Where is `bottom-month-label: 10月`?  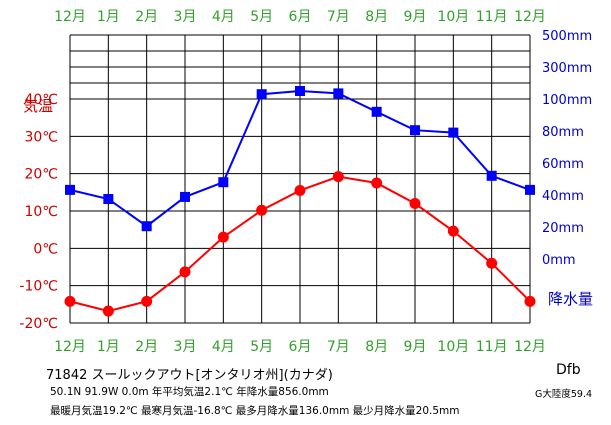 bottom-month-label: 10月 is located at coordinates (453, 347).